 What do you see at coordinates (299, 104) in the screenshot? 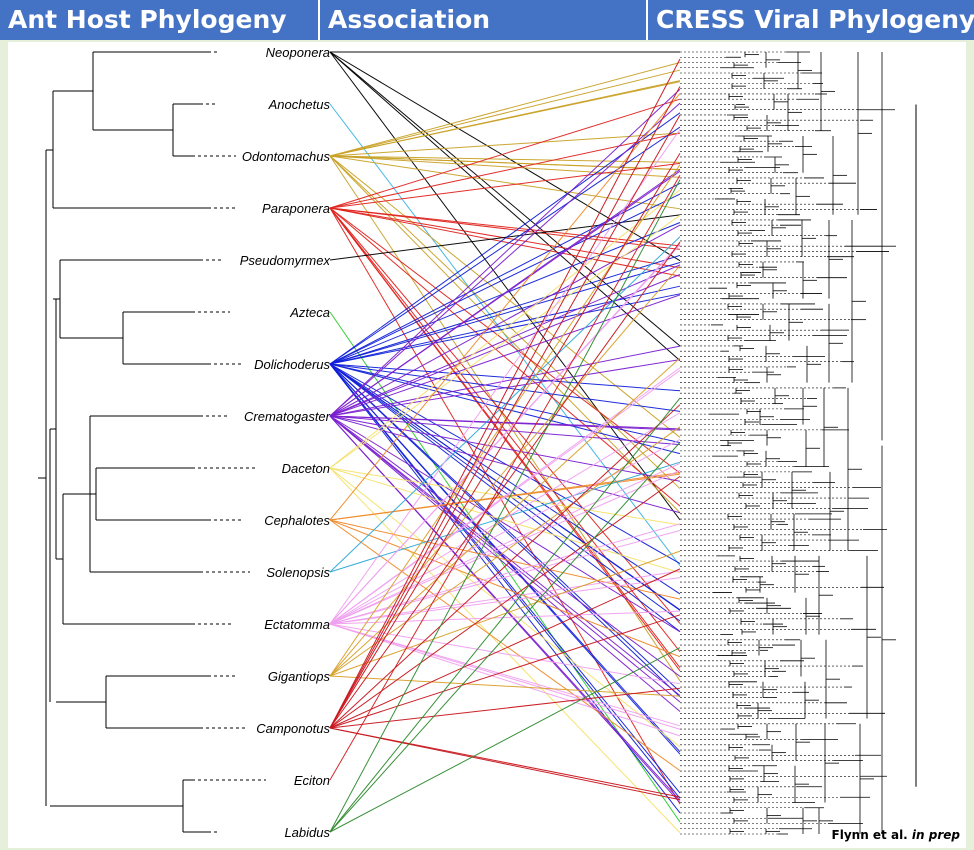
I see `host-taxon-label: Anochetus` at bounding box center [299, 104].